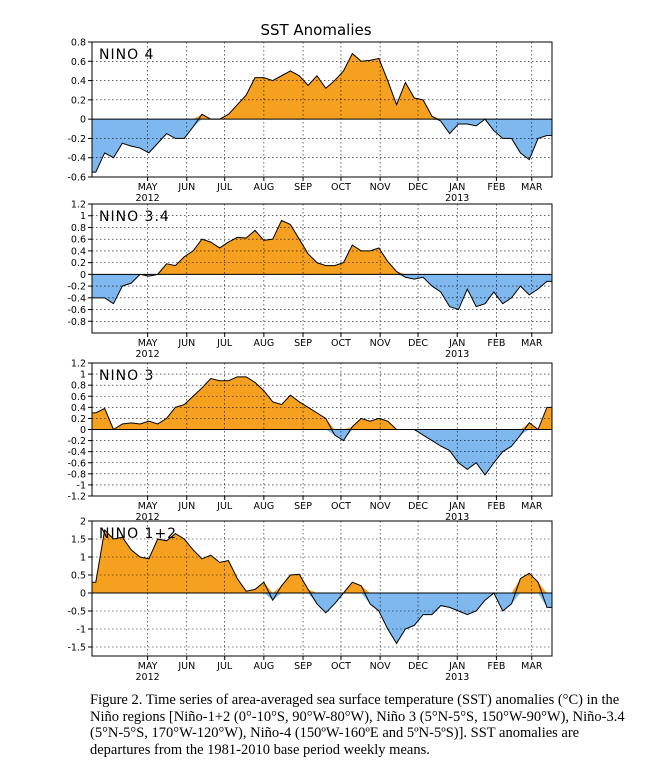  I want to click on y-tick-label: 2, so click(83, 522).